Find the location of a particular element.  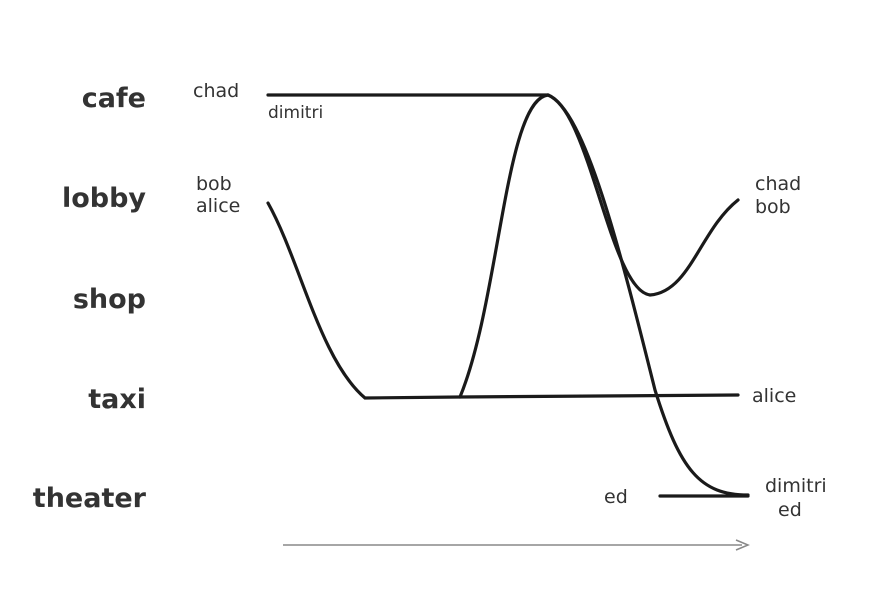

start-label: dimitri is located at coordinates (295, 113).